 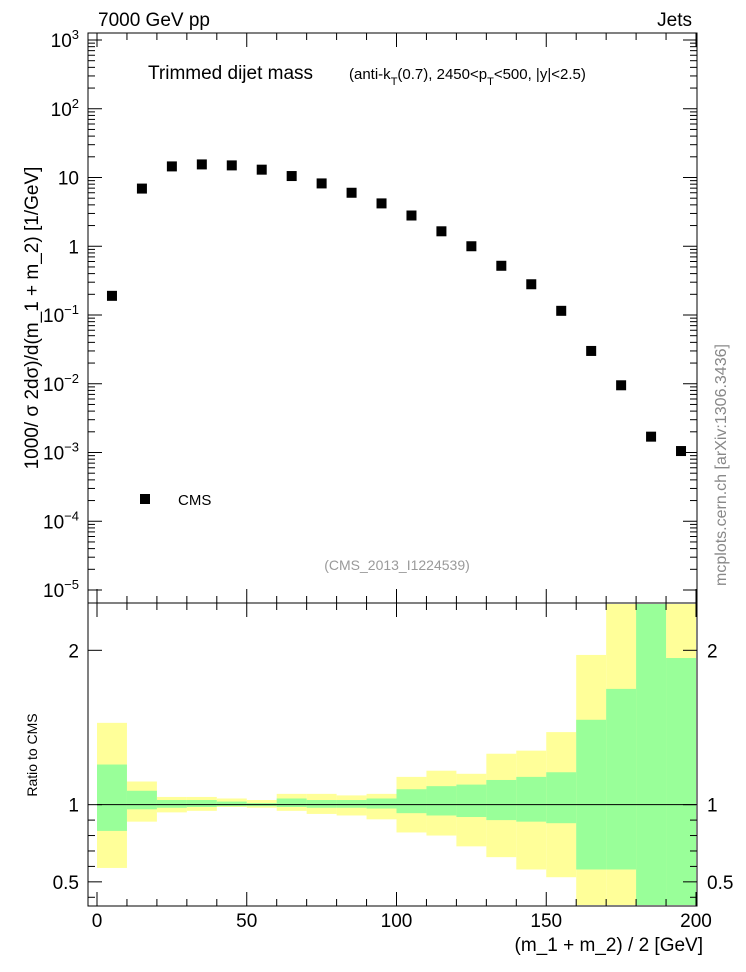 What do you see at coordinates (246, 921) in the screenshot?
I see `x-tick-label: 50` at bounding box center [246, 921].